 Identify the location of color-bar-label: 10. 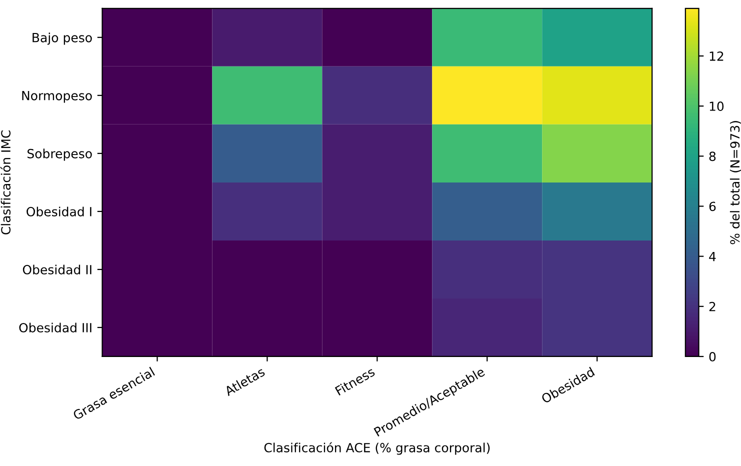
(717, 106).